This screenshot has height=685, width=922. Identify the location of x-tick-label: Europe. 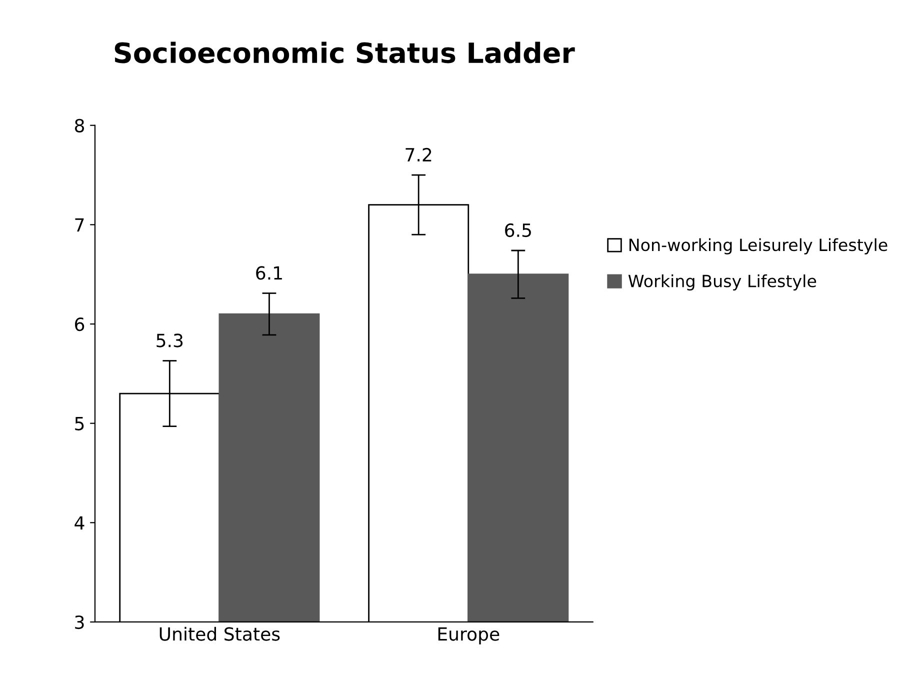
(469, 635).